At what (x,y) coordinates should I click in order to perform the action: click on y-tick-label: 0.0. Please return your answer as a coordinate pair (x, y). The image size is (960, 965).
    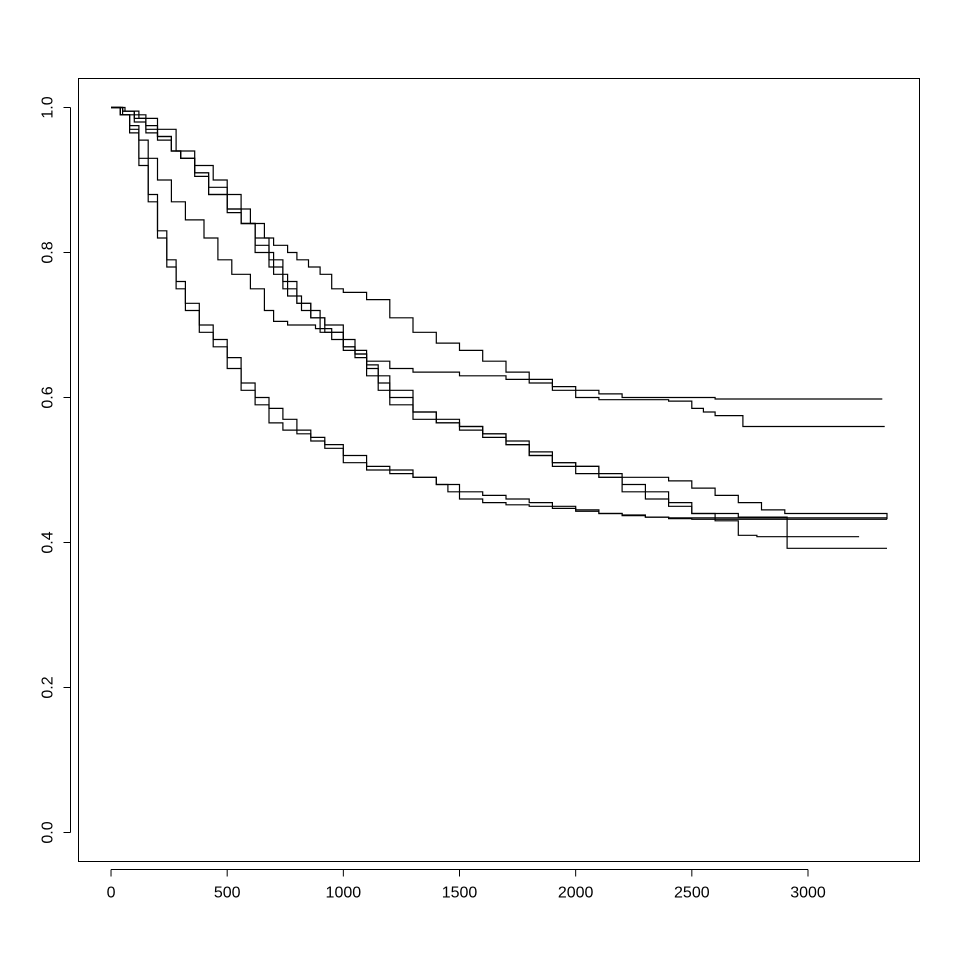
    Looking at the image, I should click on (48, 832).